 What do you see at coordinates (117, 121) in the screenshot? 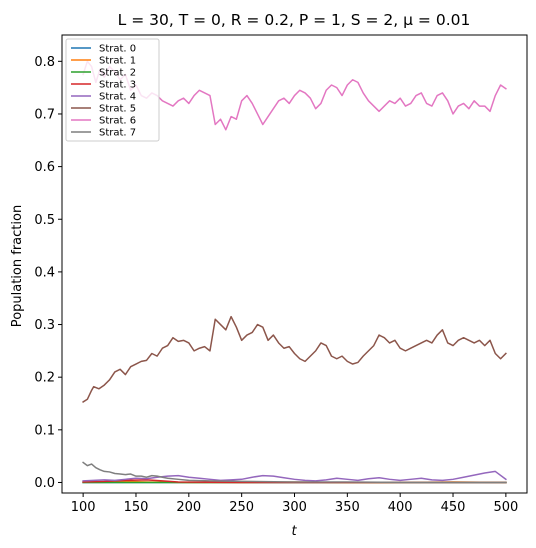
I see `legend-label-strat-6: Strat. 6` at bounding box center [117, 121].